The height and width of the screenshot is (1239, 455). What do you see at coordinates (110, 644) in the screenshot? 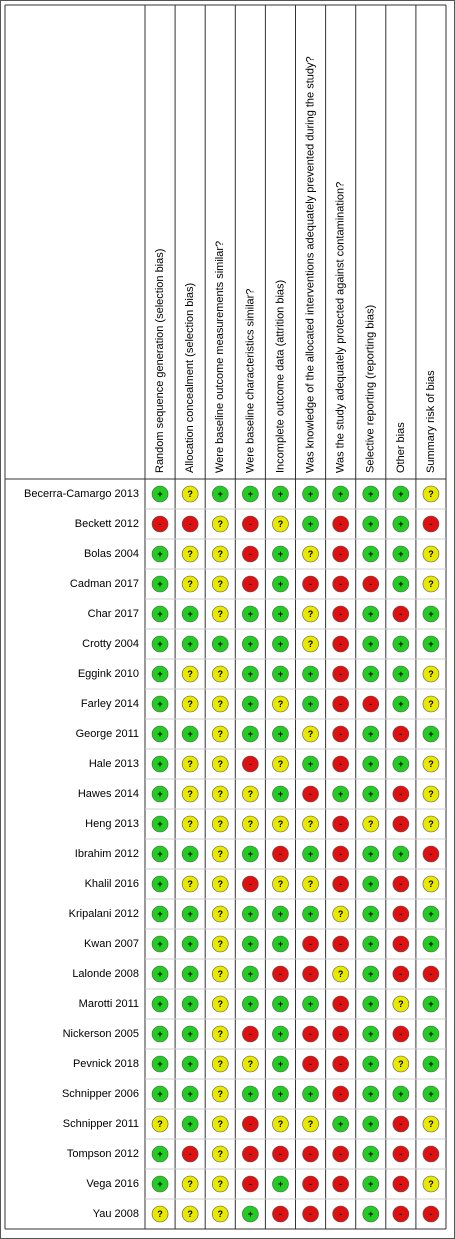
I see `study-name: Crotty 2004` at bounding box center [110, 644].